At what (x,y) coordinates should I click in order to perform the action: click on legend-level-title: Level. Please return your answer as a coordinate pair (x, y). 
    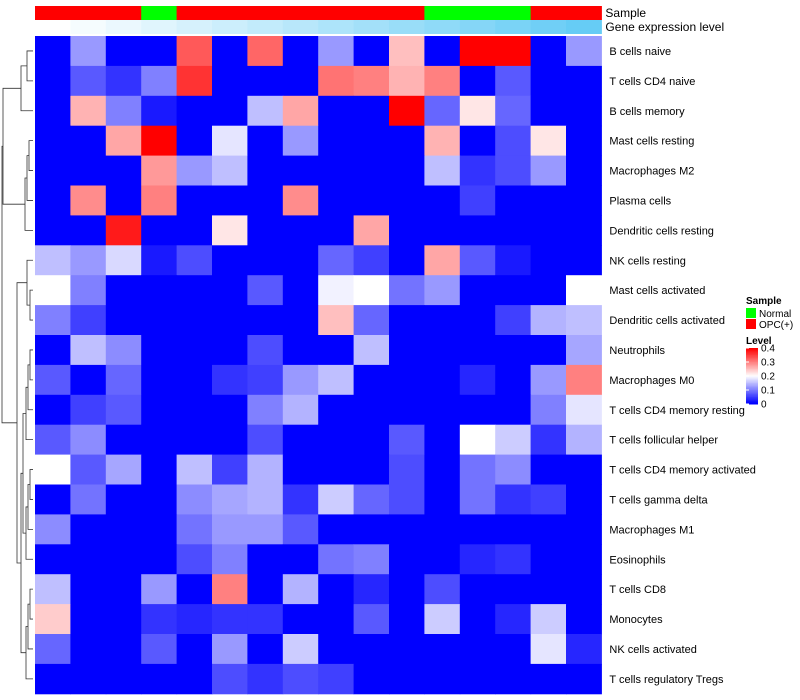
    Looking at the image, I should click on (759, 341).